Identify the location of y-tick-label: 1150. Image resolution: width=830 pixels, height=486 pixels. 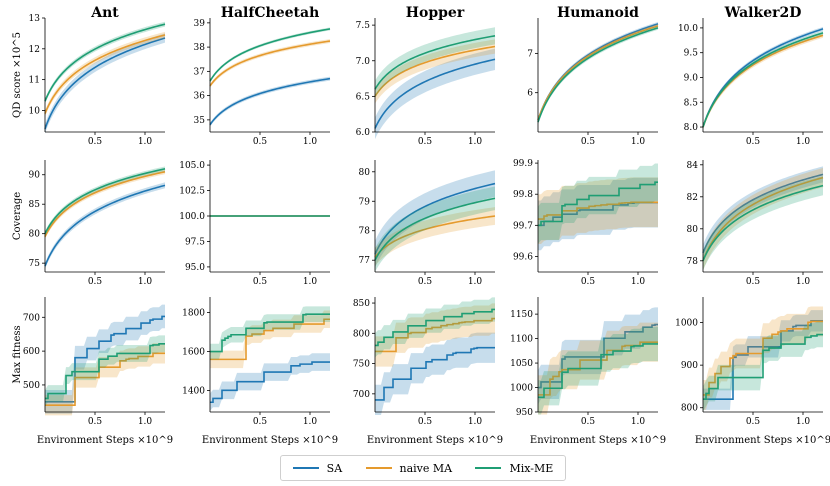
(521, 315).